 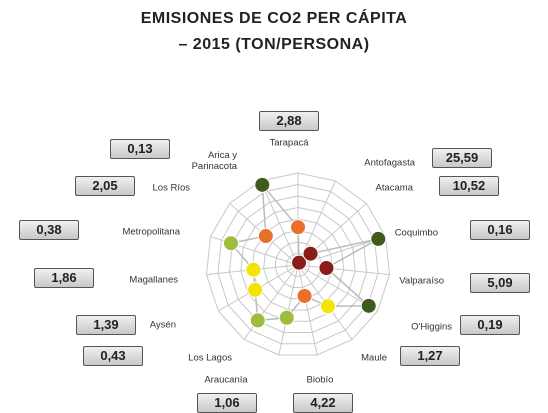 I want to click on radar-line, so click(x=304, y=252).